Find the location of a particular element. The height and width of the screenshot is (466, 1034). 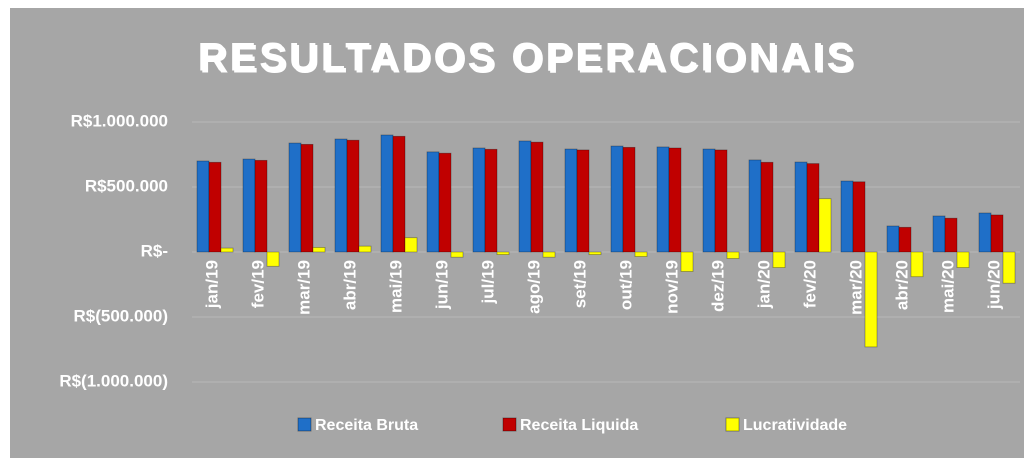

x-tick-label: jun/20 is located at coordinates (993, 285).